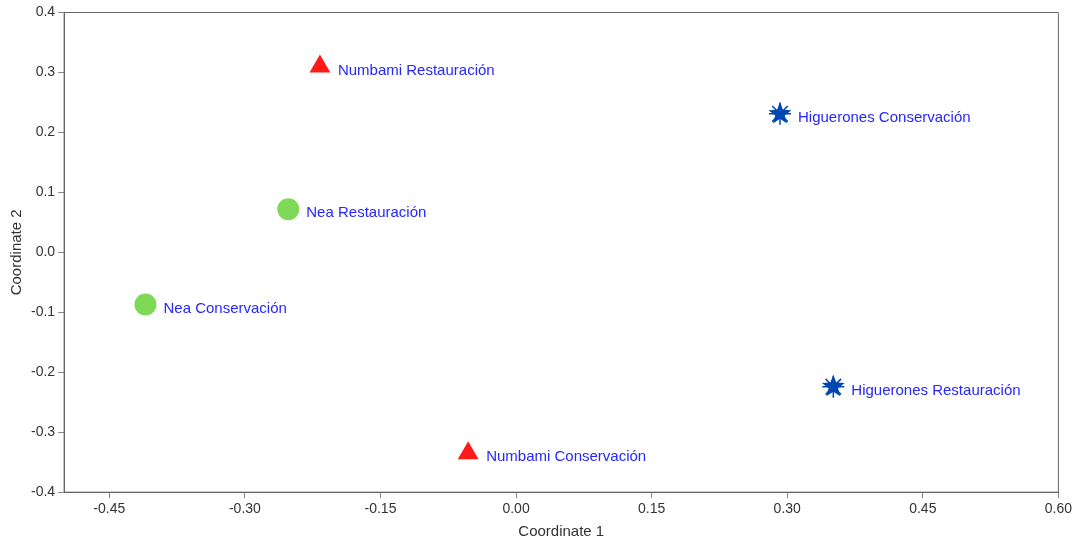 This screenshot has width=1075, height=547. Describe the element at coordinates (516, 508) in the screenshot. I see `x-tick-label: 0.00` at that location.